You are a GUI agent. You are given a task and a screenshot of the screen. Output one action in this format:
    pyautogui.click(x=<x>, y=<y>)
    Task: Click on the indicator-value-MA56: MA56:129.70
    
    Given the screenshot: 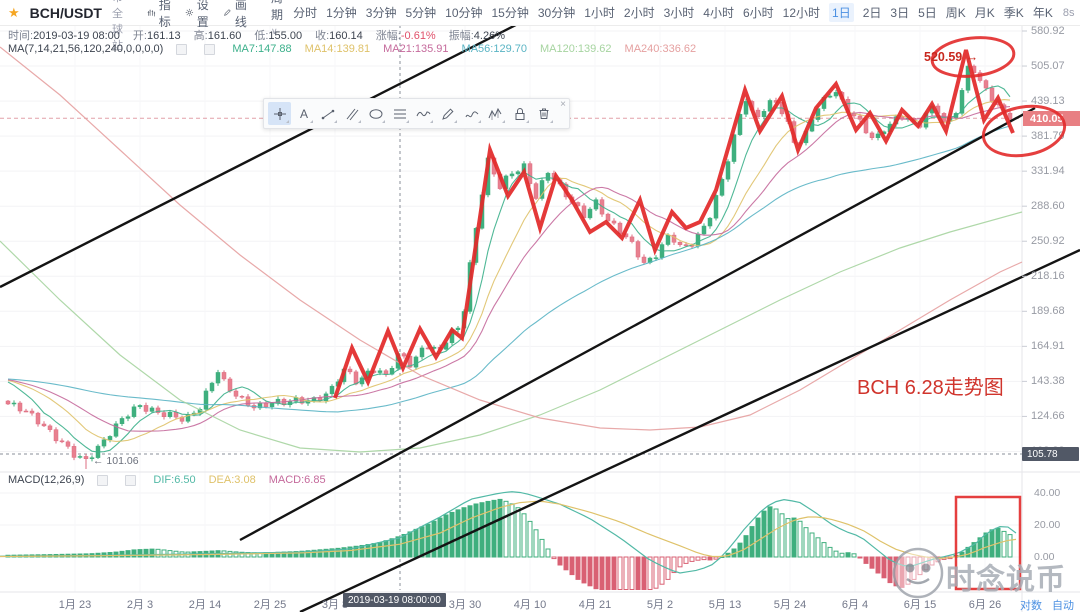 What is the action you would take?
    pyautogui.click(x=494, y=49)
    